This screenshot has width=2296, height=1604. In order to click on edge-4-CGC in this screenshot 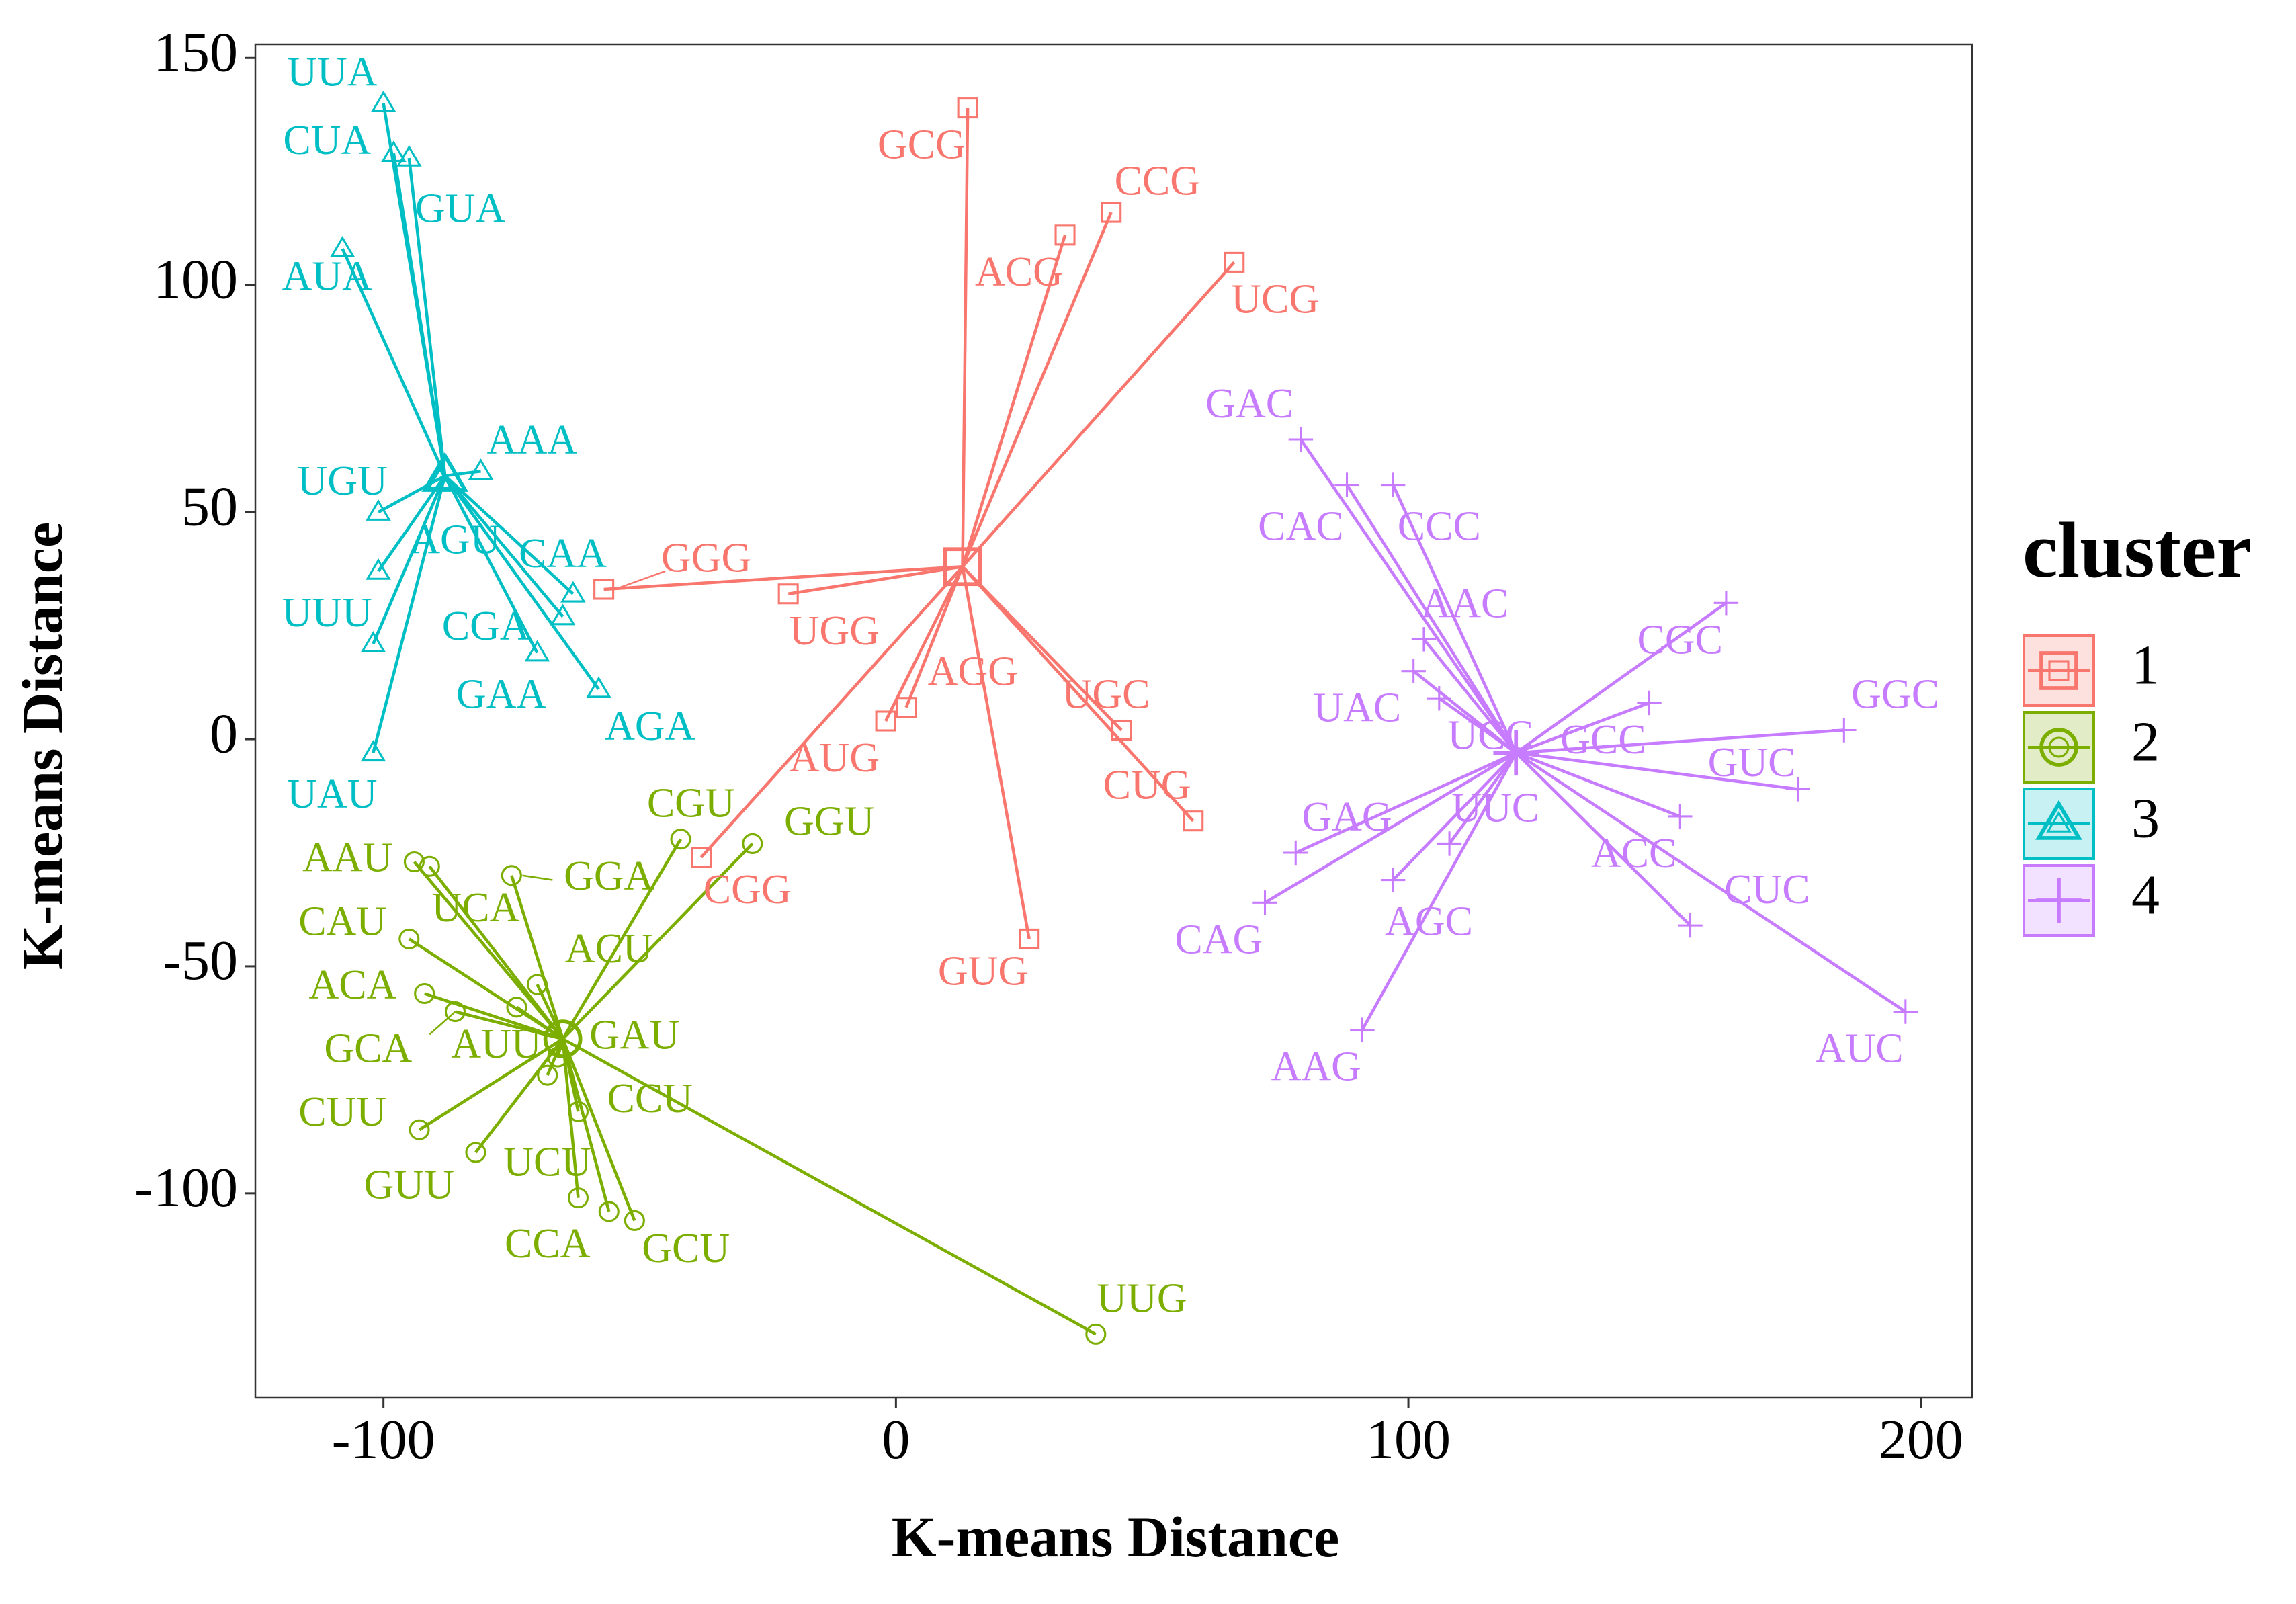, I will do `click(1622, 678)`.